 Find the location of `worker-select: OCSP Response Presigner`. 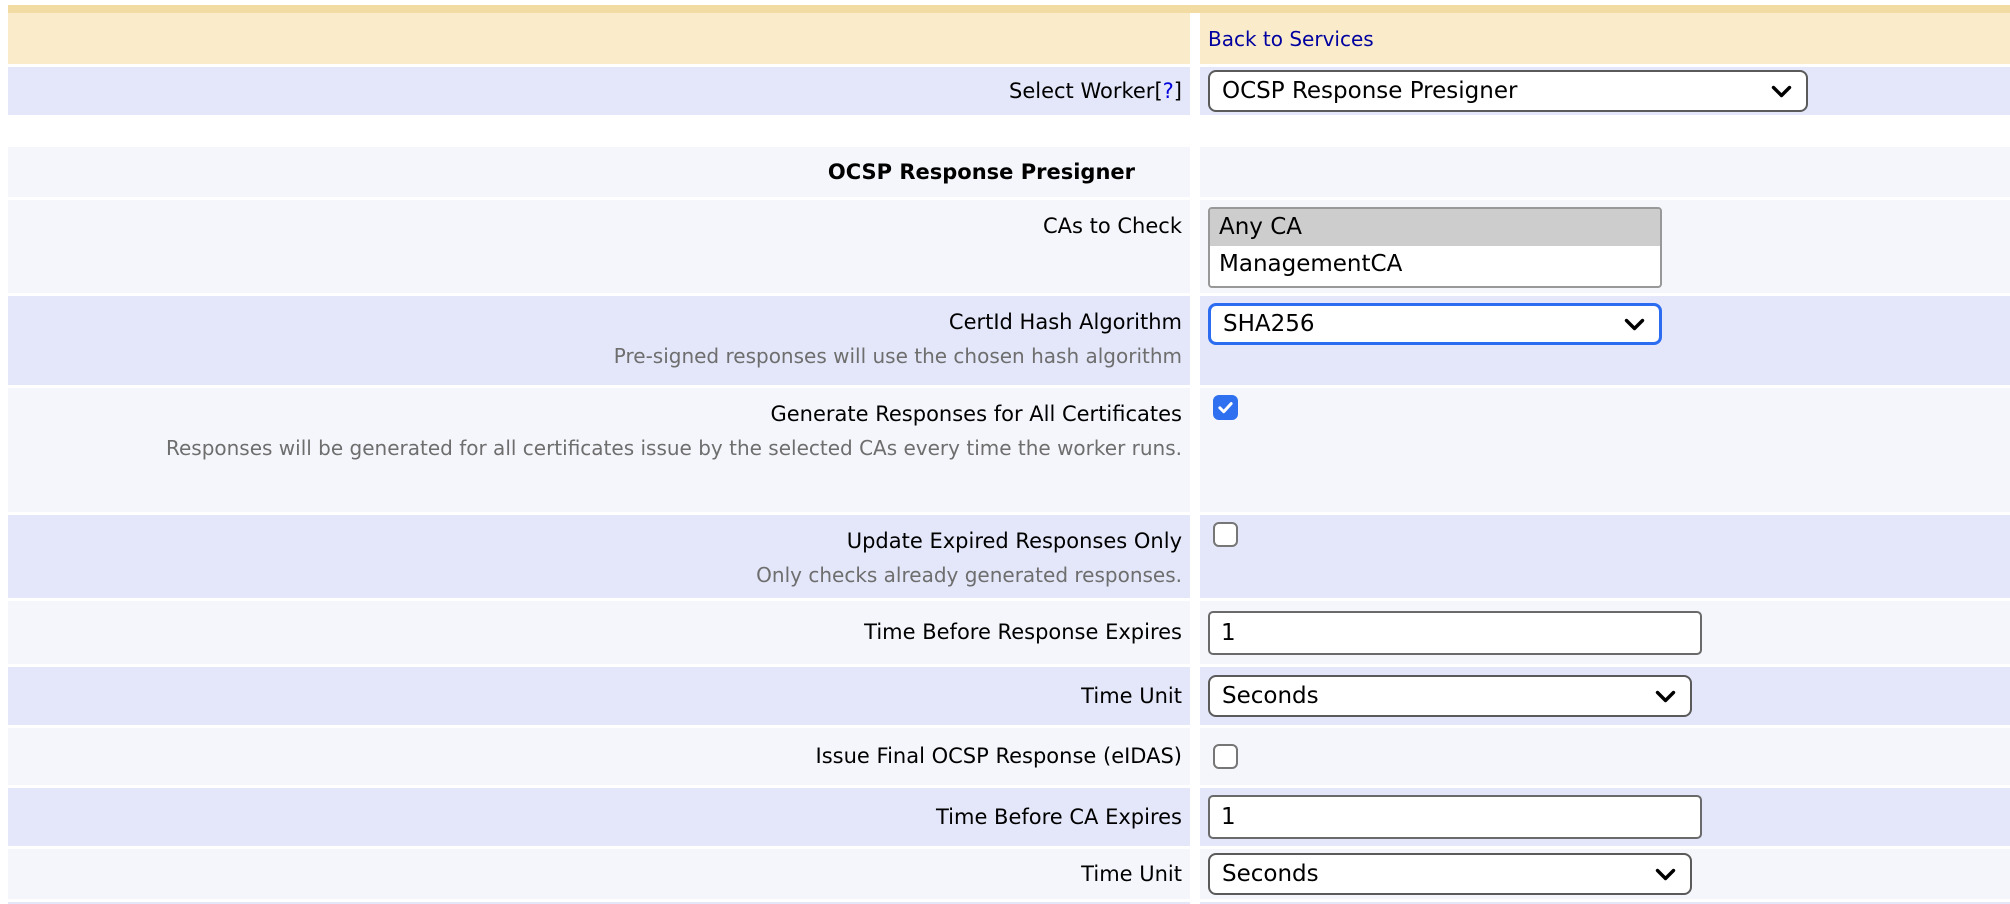

worker-select: OCSP Response Presigner is located at coordinates (1508, 91).